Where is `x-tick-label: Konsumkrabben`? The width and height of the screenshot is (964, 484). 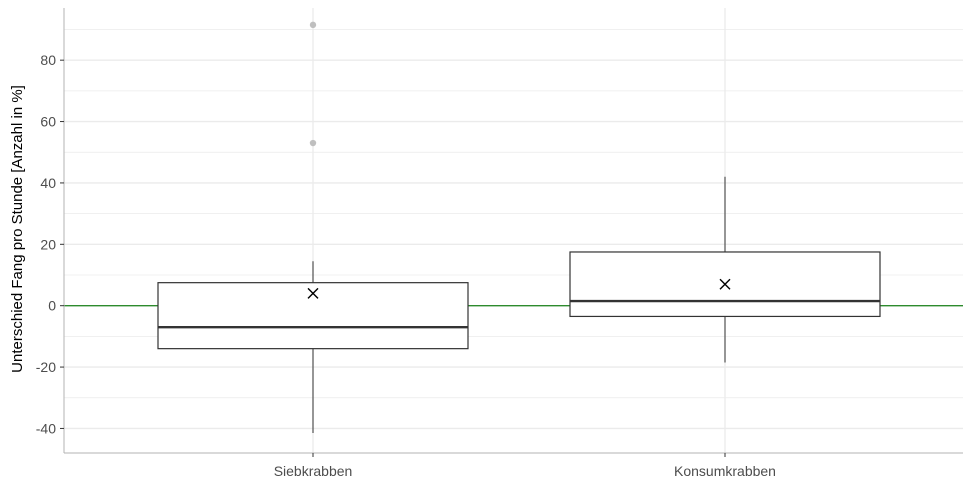 x-tick-label: Konsumkrabben is located at coordinates (725, 471).